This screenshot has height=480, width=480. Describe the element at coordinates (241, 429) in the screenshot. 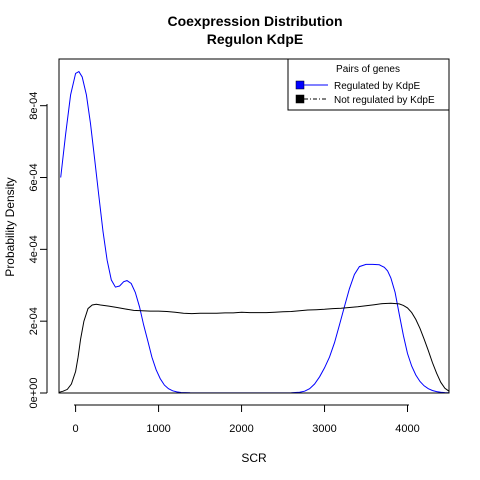

I see `x-tick-label: 2000` at that location.